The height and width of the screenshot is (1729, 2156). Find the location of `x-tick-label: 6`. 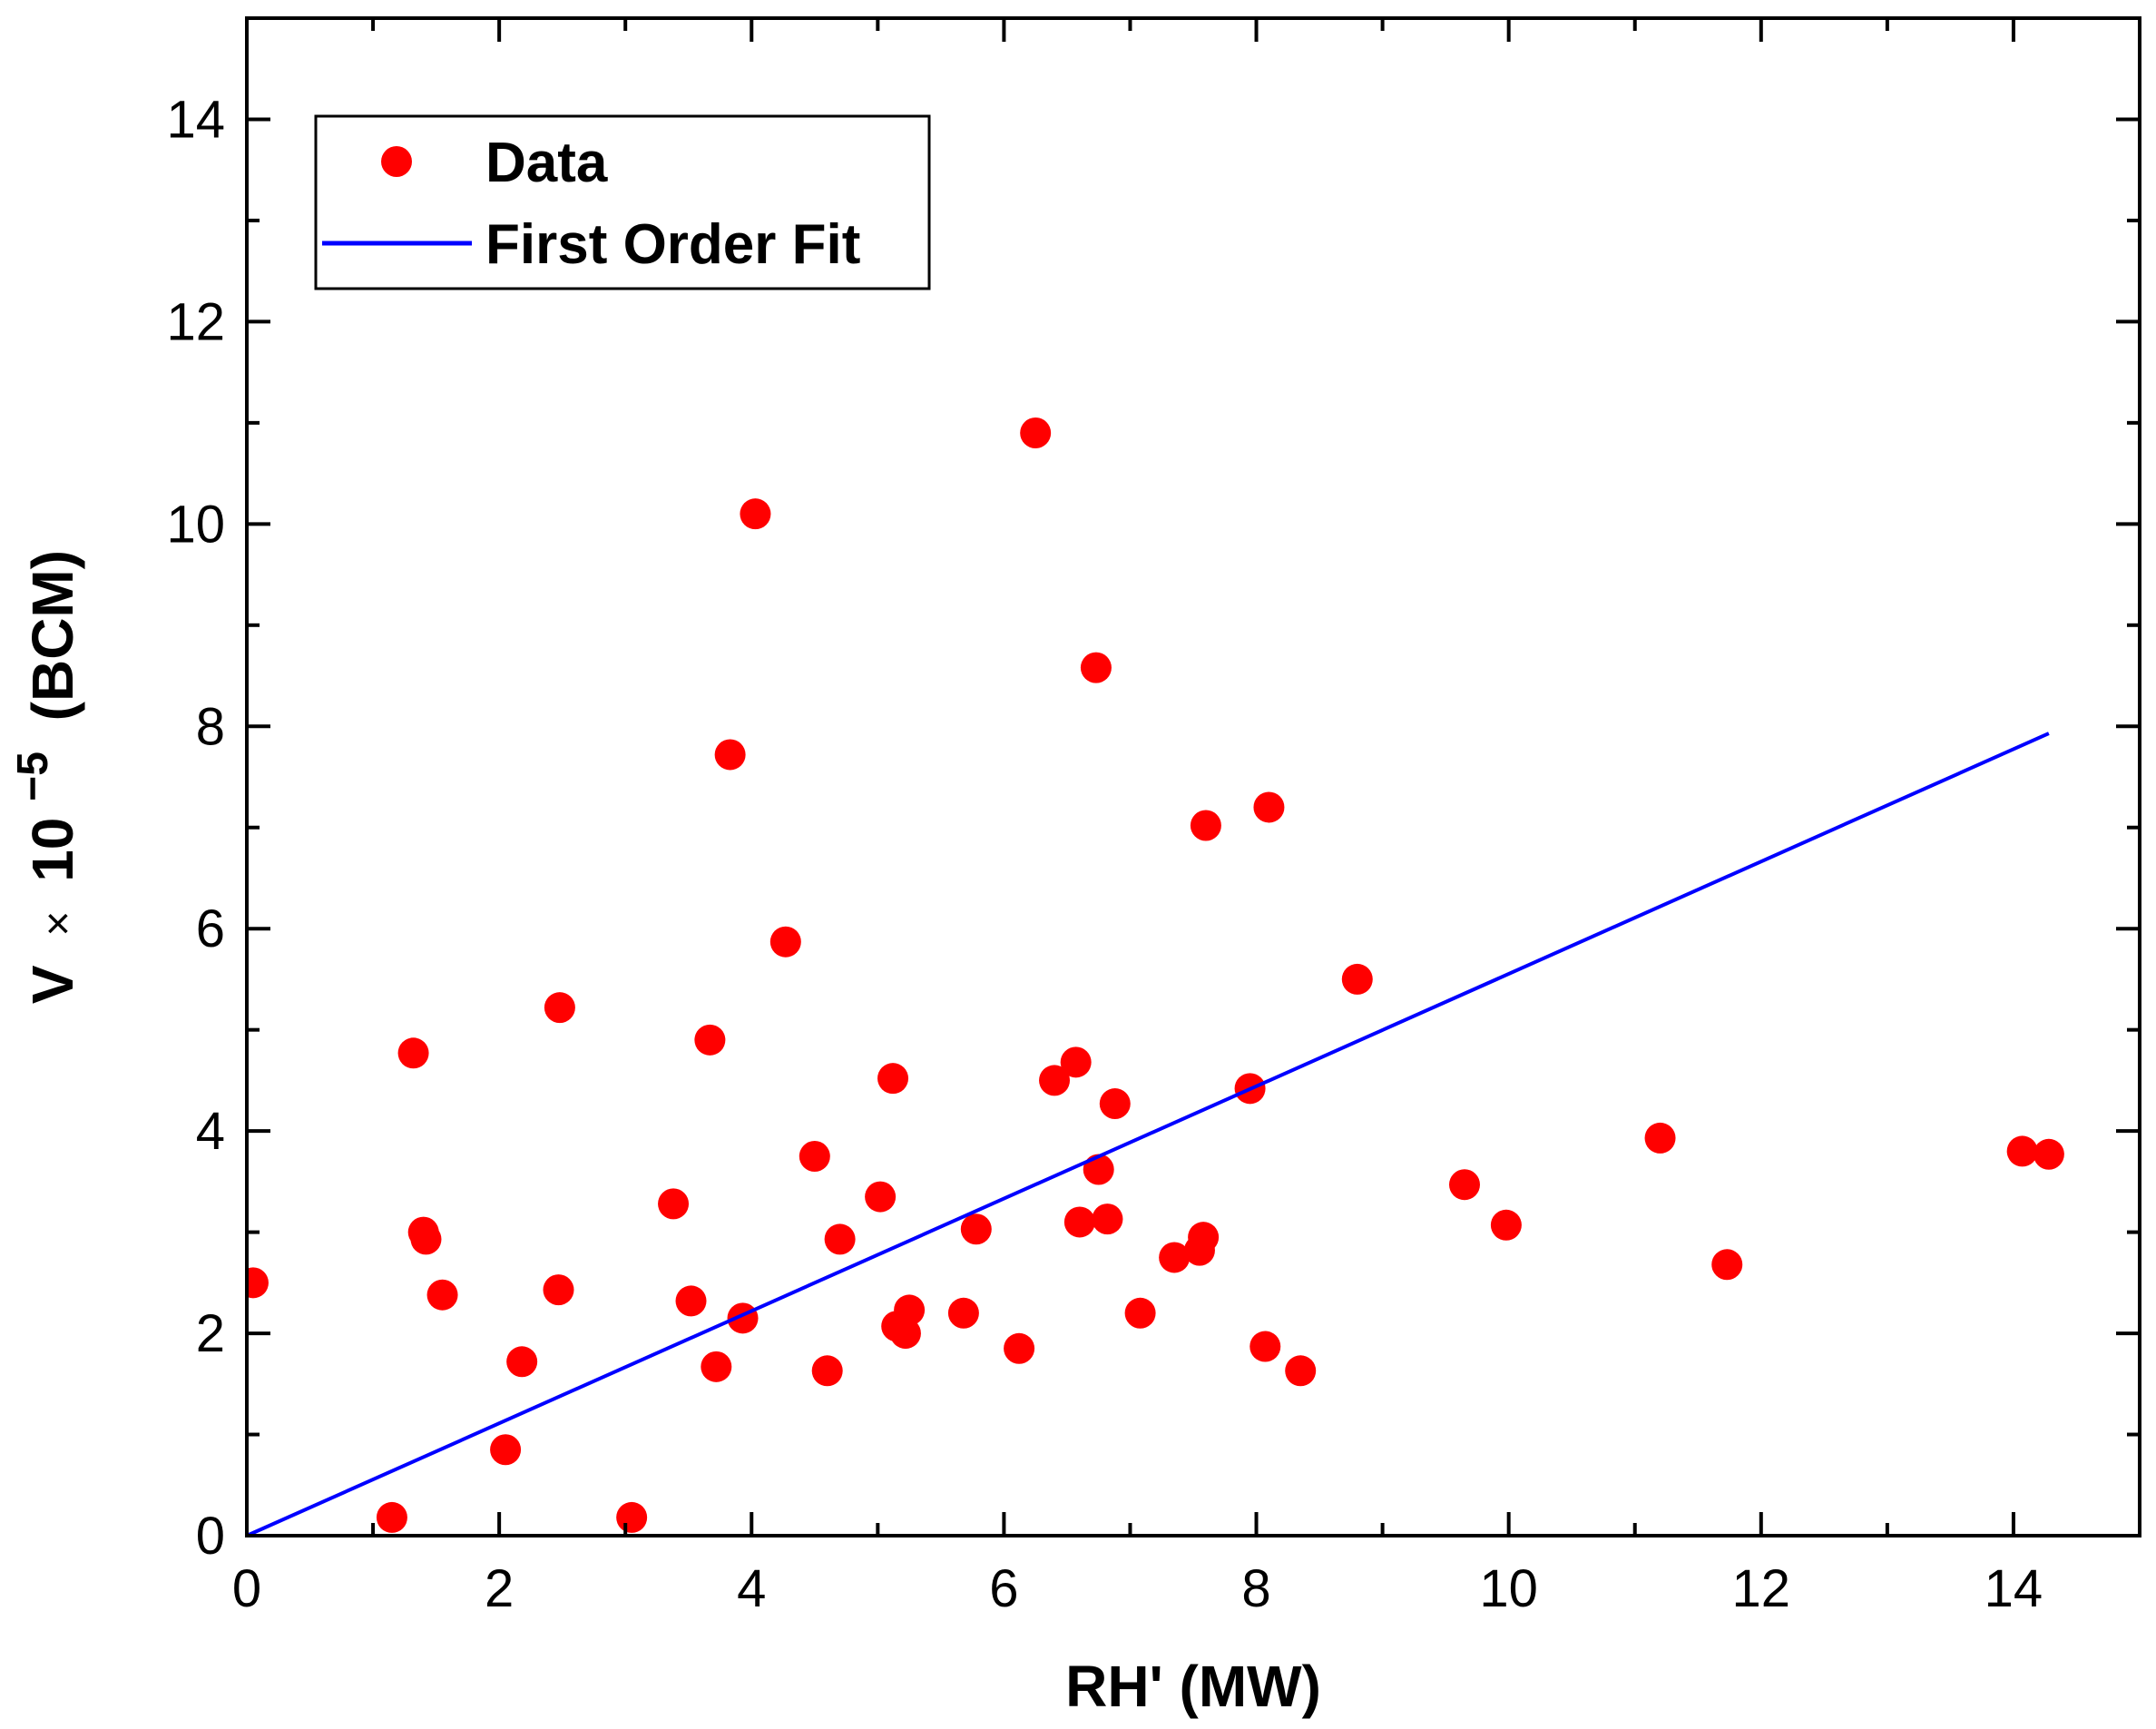

x-tick-label: 6 is located at coordinates (1003, 1588).